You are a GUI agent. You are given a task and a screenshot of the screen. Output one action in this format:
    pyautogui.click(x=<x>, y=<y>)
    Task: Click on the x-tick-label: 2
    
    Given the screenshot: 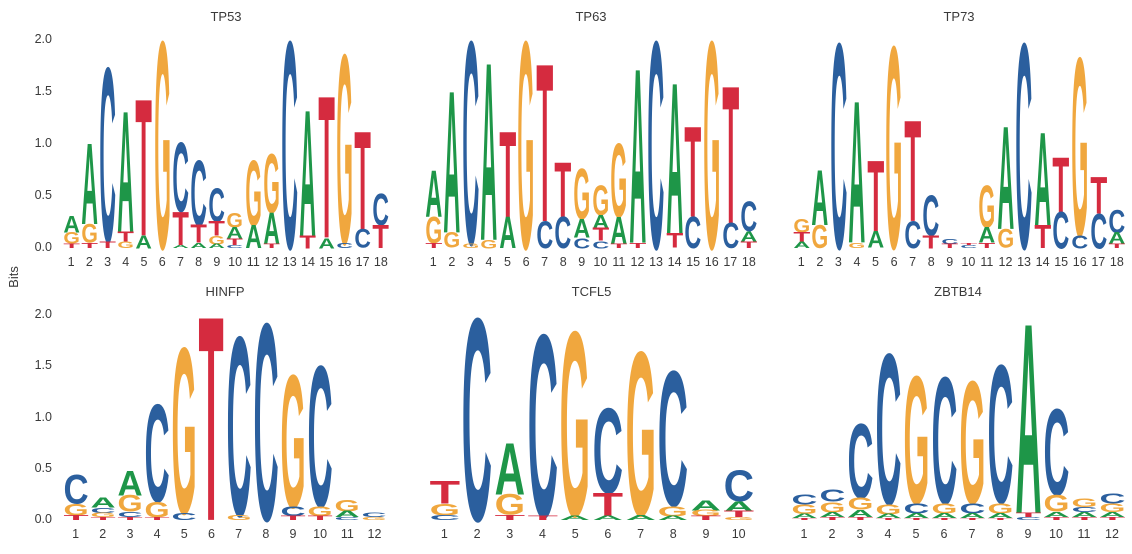 What is the action you would take?
    pyautogui.click(x=477, y=534)
    